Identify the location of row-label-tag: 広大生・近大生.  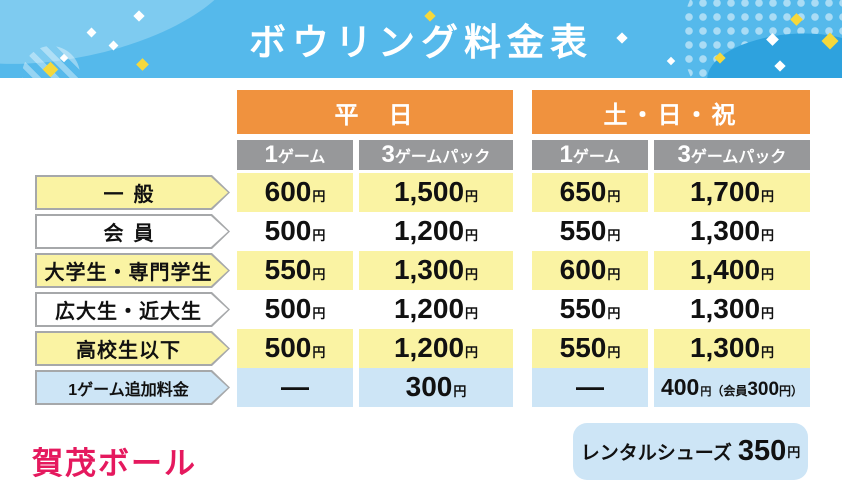
(132, 309).